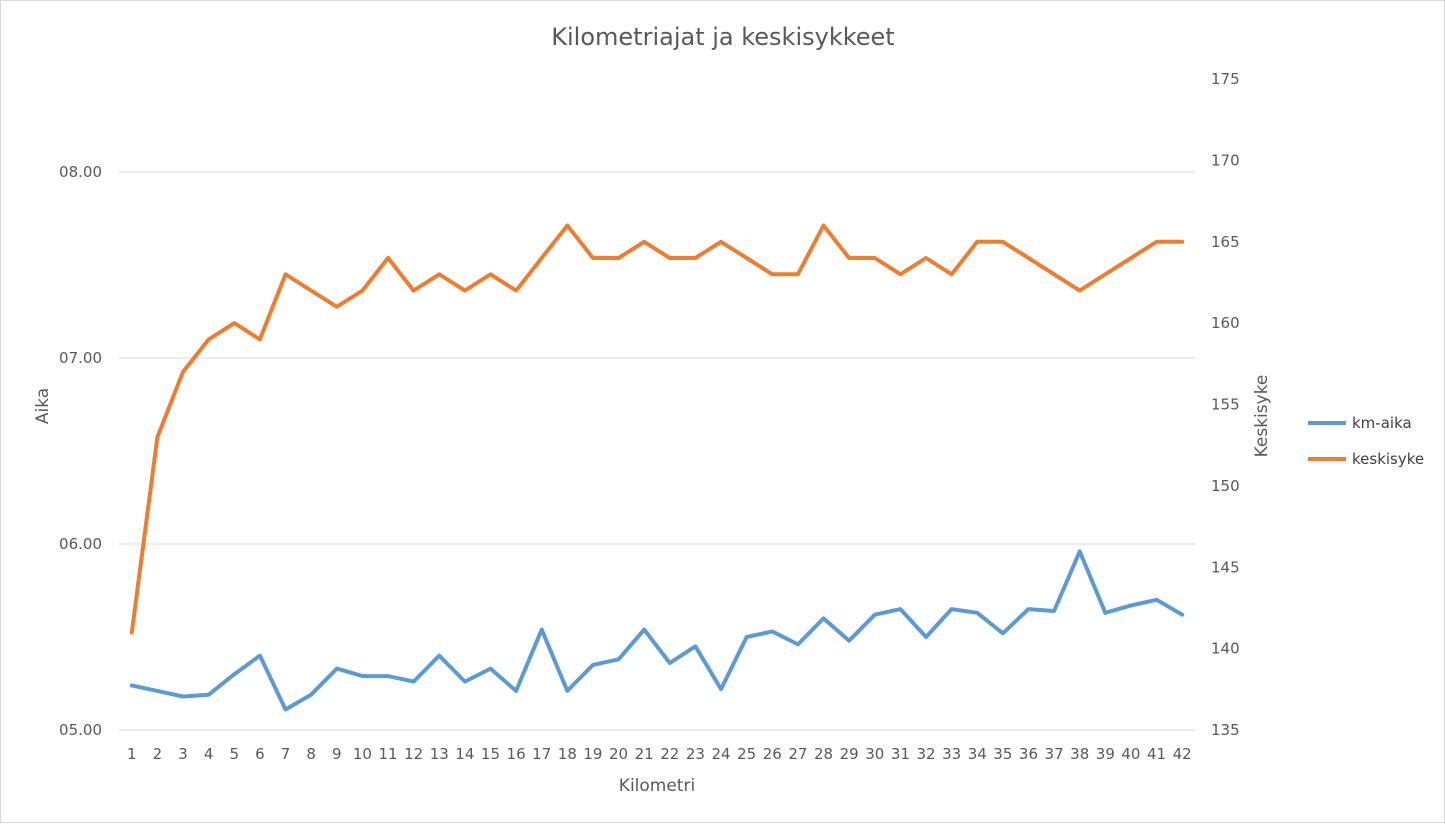 The width and height of the screenshot is (1445, 824). I want to click on x-tick-label: 17, so click(541, 754).